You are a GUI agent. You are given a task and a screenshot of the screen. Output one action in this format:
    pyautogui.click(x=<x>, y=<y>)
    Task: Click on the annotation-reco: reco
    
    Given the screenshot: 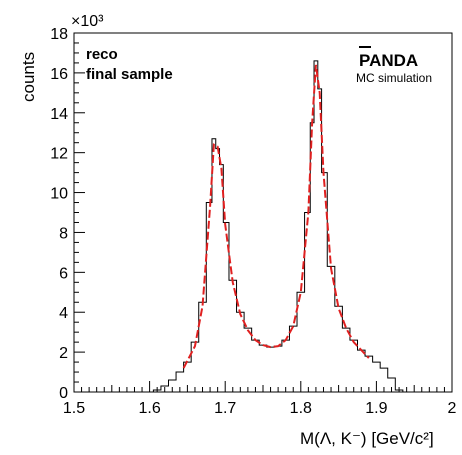 What is the action you would take?
    pyautogui.click(x=102, y=54)
    